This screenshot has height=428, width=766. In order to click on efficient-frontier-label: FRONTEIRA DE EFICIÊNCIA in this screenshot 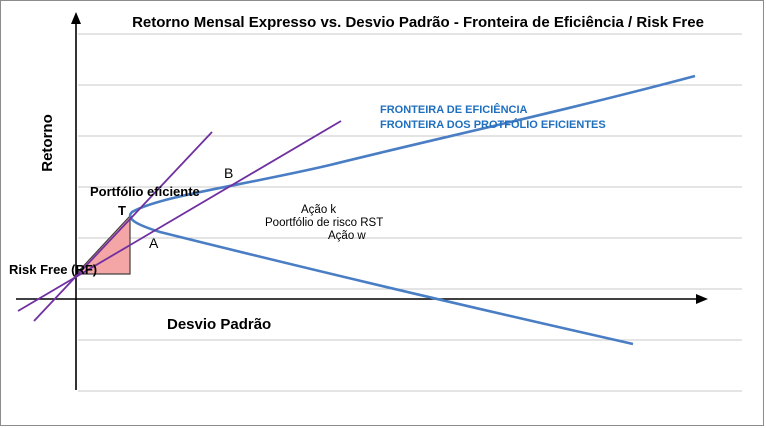, I will do `click(454, 109)`.